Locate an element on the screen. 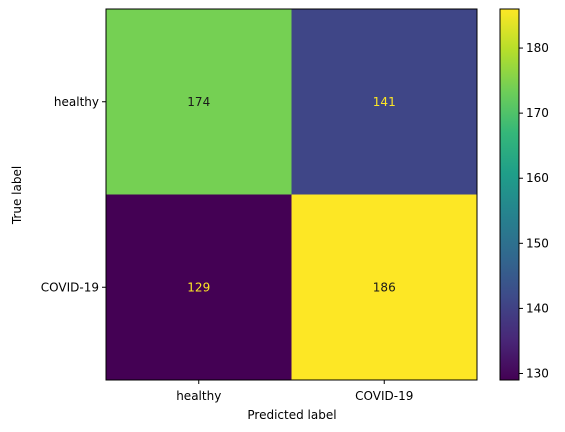 The height and width of the screenshot is (432, 565). cell-value-label: 186 is located at coordinates (384, 287).